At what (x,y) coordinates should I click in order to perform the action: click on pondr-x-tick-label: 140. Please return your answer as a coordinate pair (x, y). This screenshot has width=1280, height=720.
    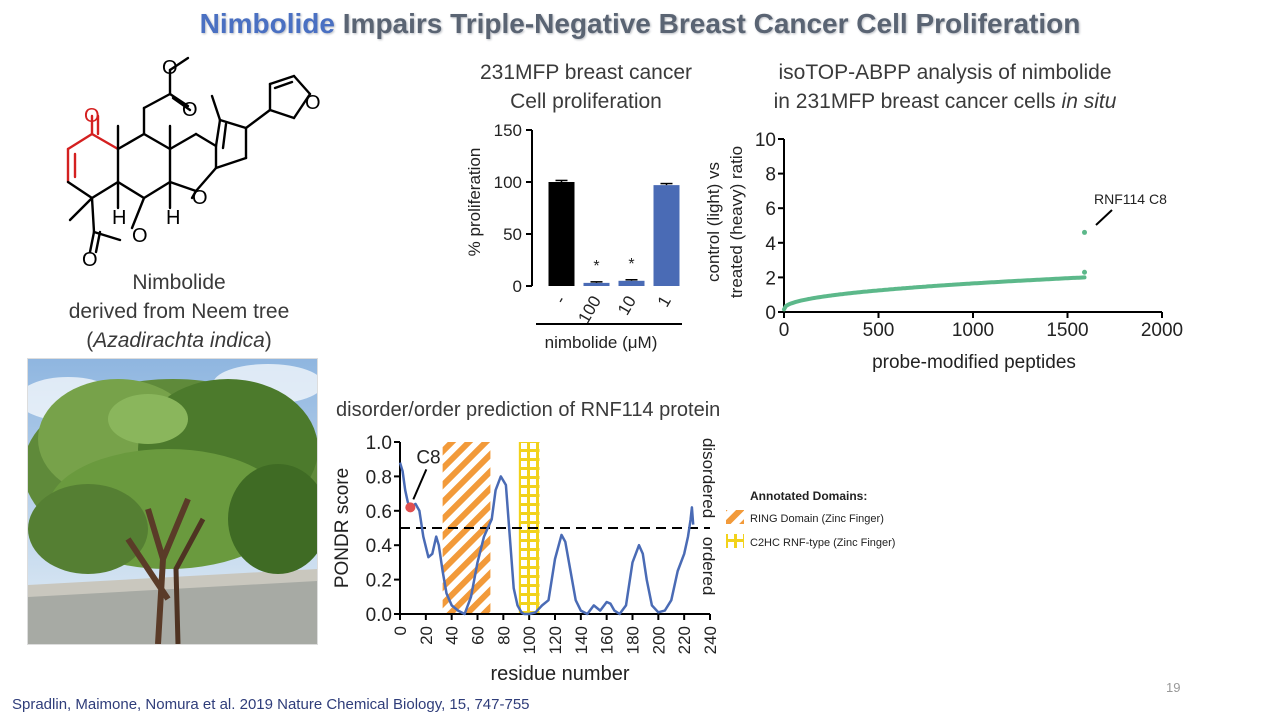
    Looking at the image, I should click on (581, 640).